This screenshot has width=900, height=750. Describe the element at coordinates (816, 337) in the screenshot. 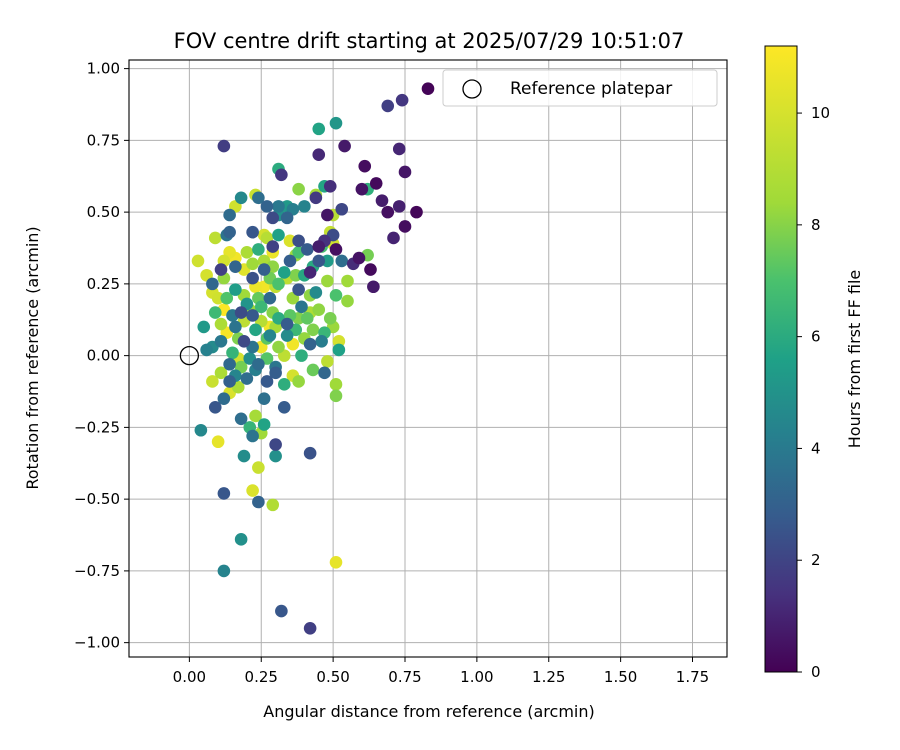

I see `colorbar-tick-label: 6` at that location.